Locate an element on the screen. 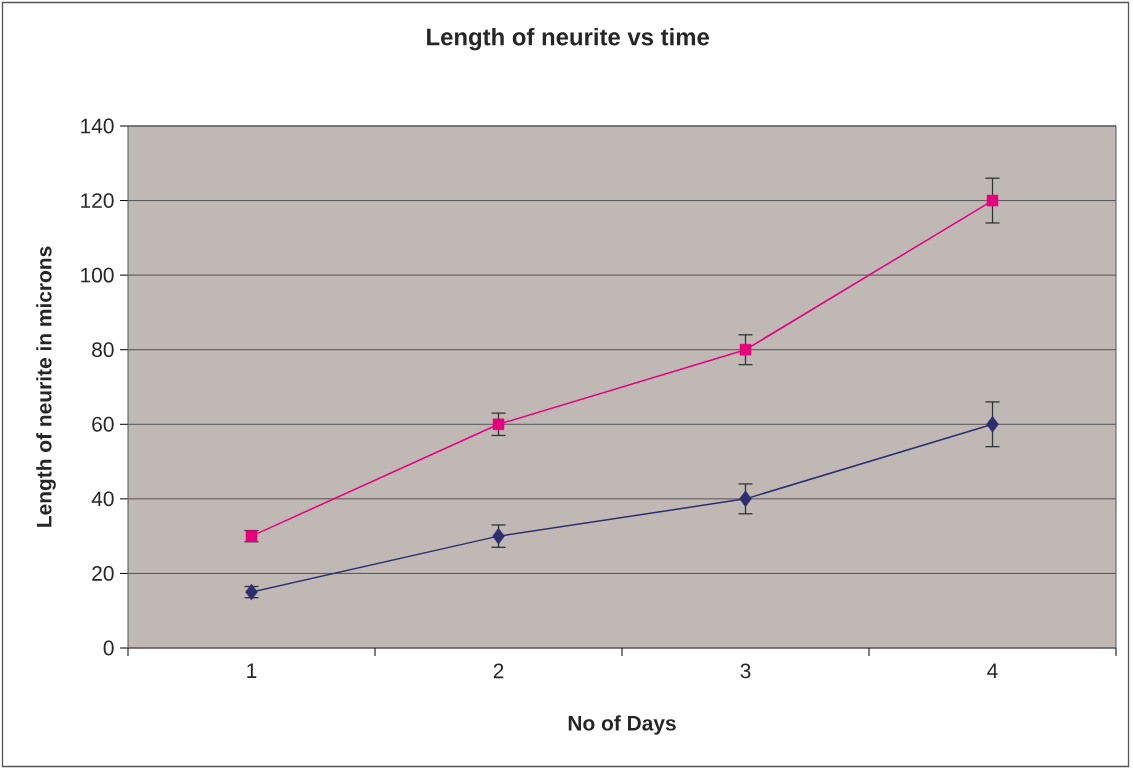 This screenshot has width=1133, height=769. chart-title: Length of neurite vs time is located at coordinates (568, 39).